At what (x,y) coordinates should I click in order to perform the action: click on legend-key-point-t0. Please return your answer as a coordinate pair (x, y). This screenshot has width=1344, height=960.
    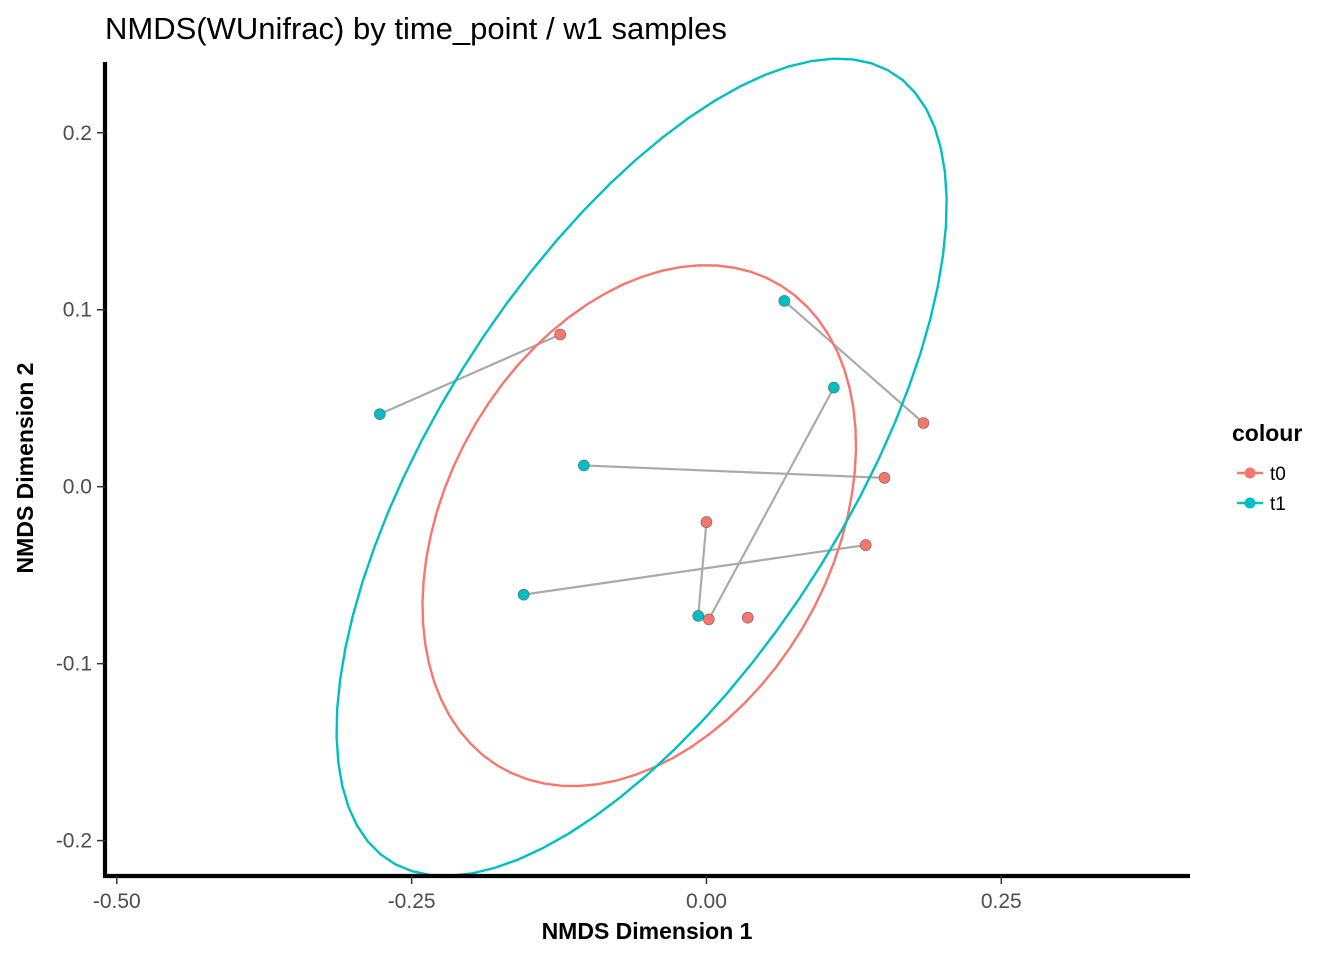
    Looking at the image, I should click on (1250, 473).